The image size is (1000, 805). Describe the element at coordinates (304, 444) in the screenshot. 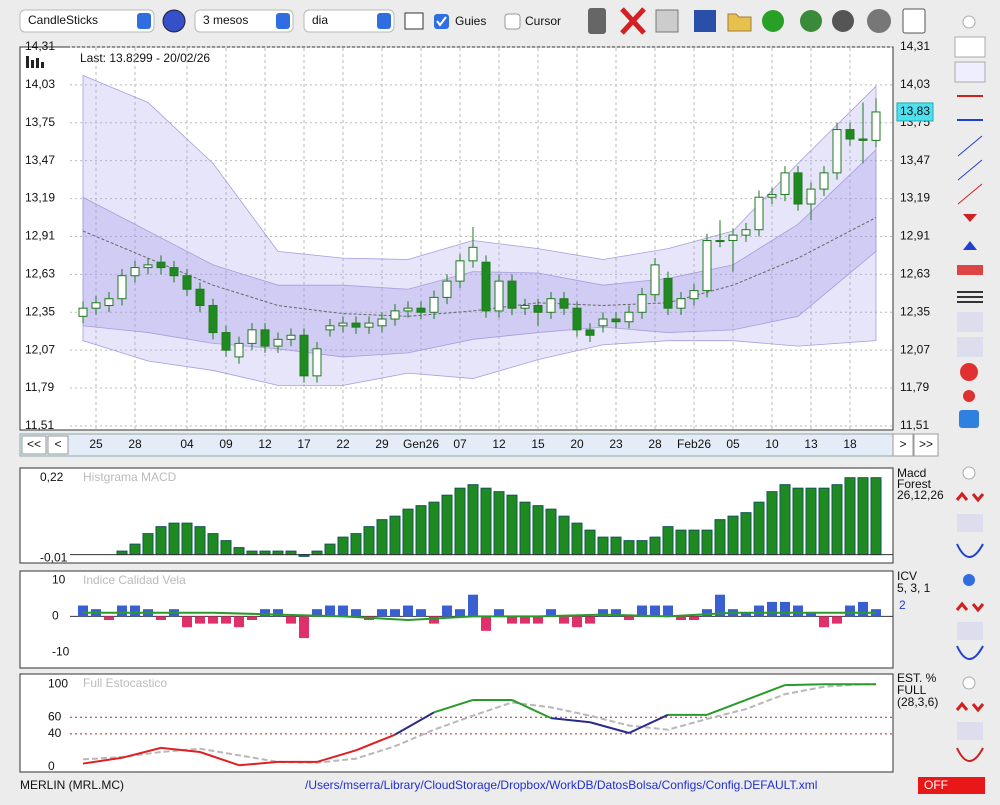

I see `x-tick-label: 17` at that location.